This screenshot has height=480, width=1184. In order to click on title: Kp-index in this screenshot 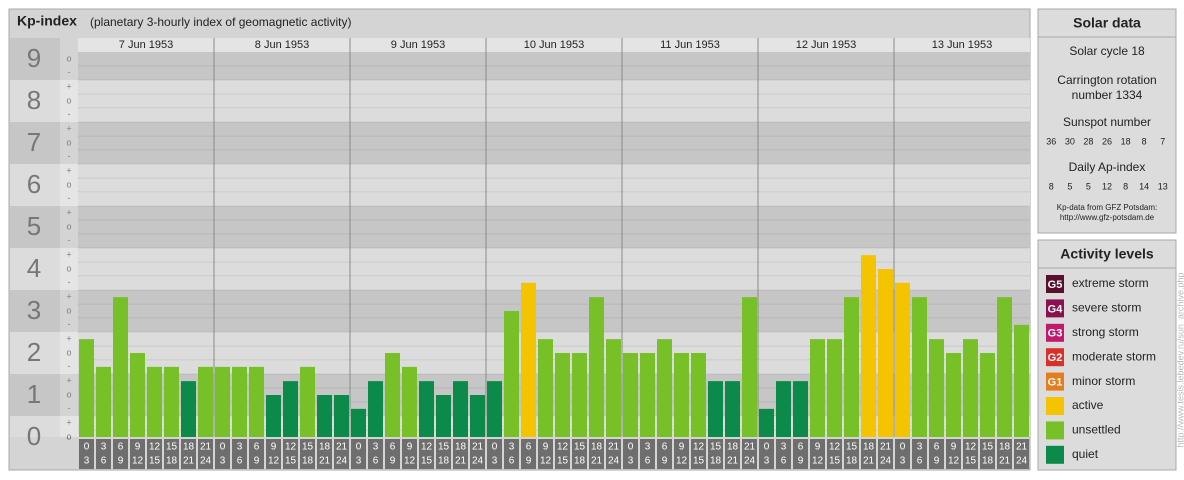, I will do `click(47, 21)`.